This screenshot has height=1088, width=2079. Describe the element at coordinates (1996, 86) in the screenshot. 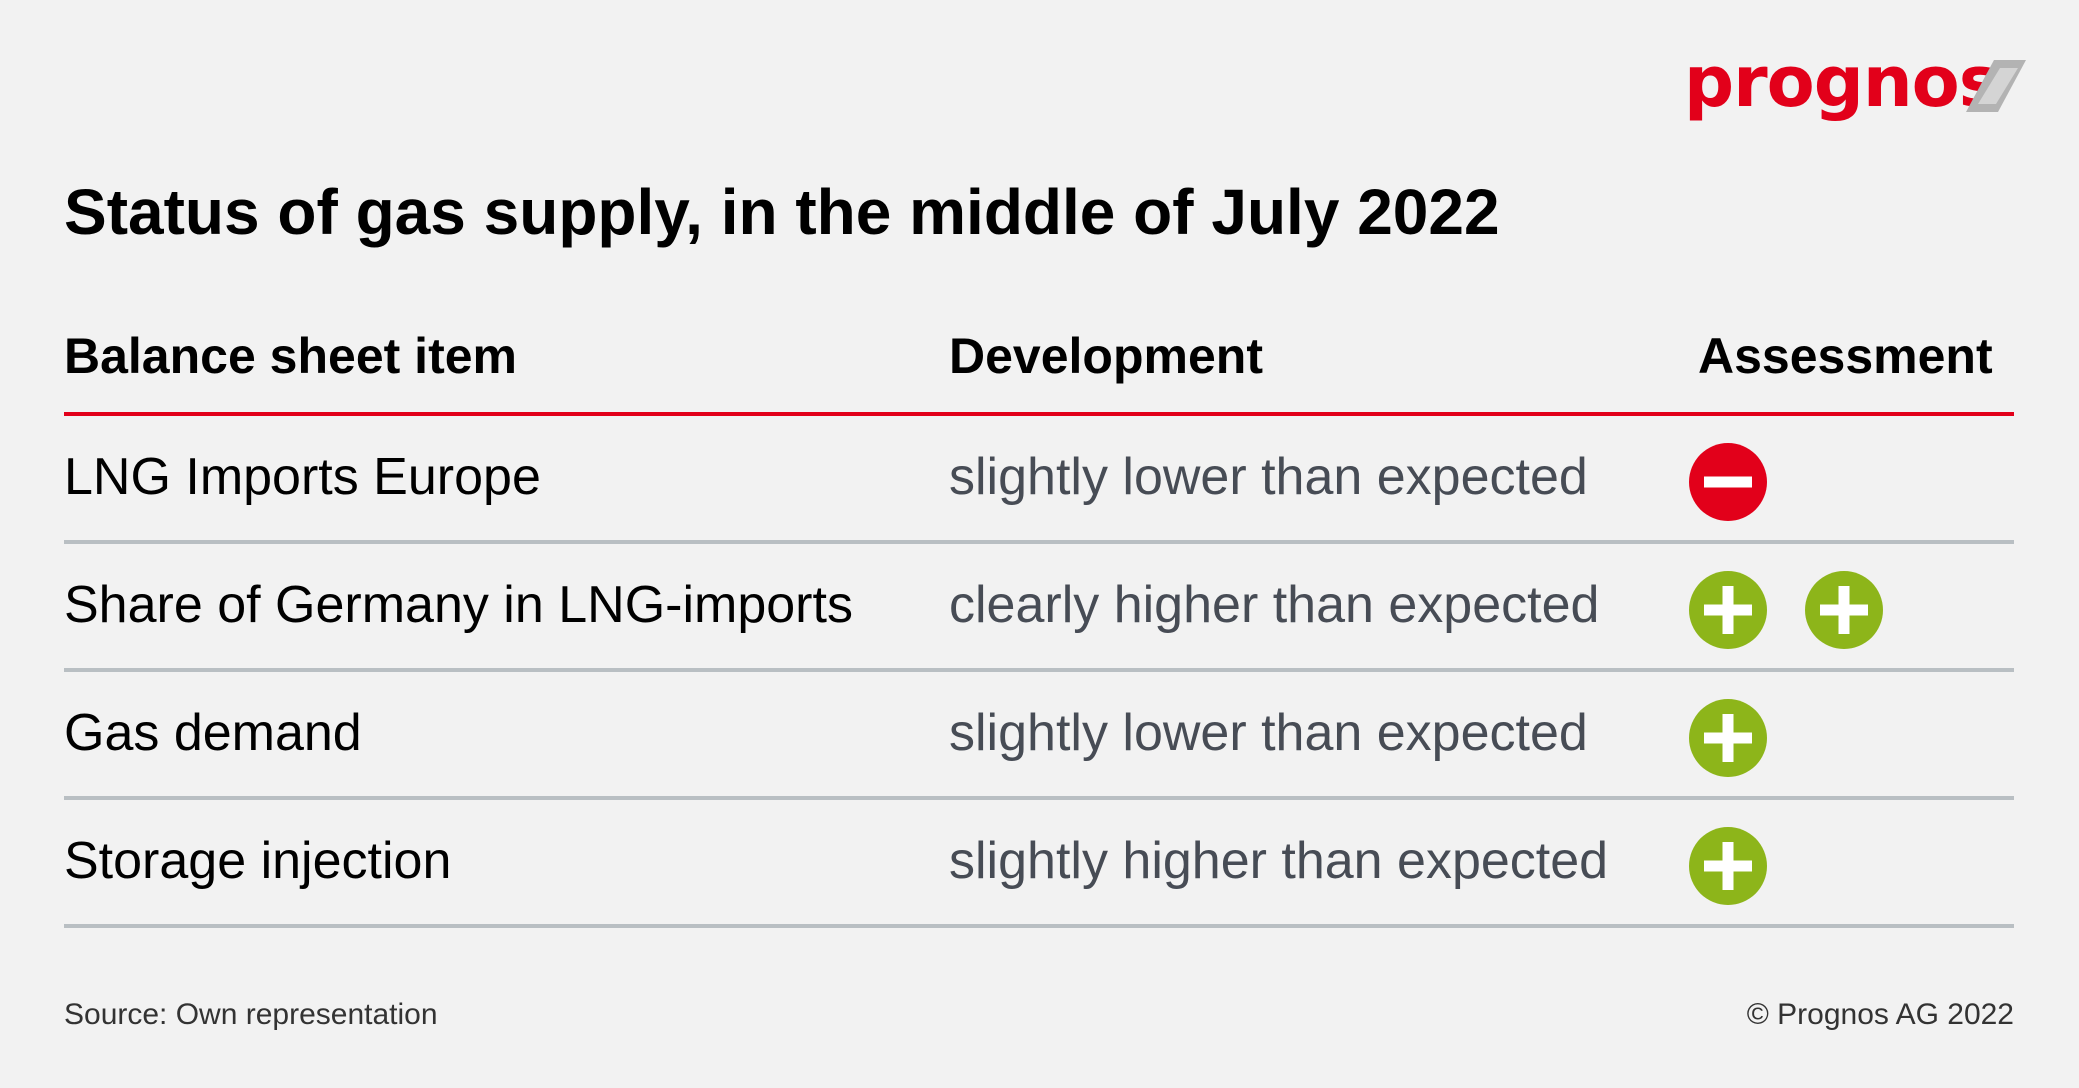

I see `logo-swoosh-icon` at that location.